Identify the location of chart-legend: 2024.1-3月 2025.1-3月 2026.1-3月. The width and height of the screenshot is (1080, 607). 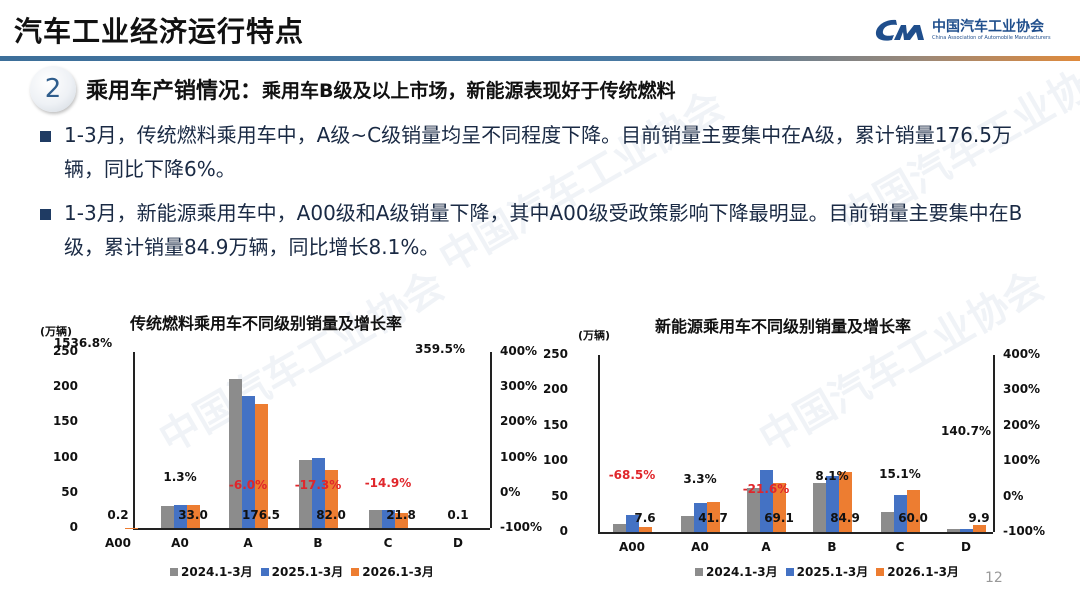
(831, 571).